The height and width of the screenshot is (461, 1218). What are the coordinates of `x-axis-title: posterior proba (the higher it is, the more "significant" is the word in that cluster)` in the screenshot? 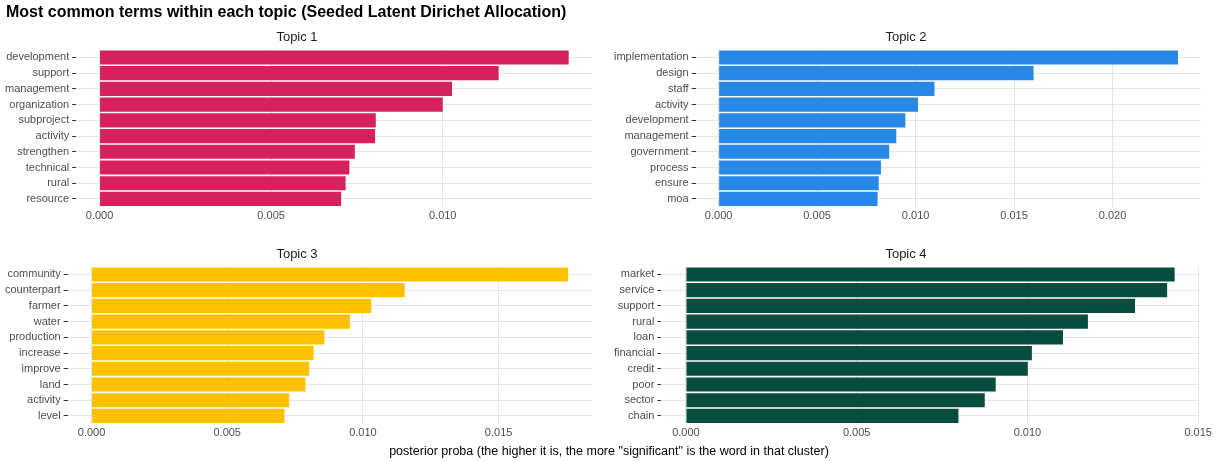 It's located at (609, 451).